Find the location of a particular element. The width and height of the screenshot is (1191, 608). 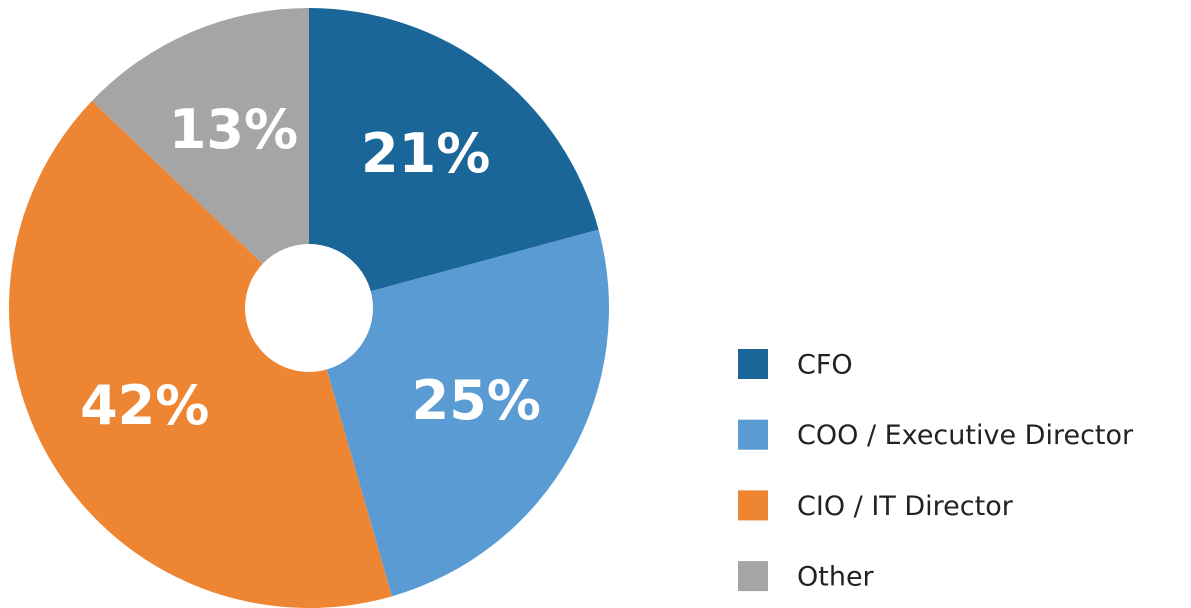

legend-label: CFO is located at coordinates (825, 365).